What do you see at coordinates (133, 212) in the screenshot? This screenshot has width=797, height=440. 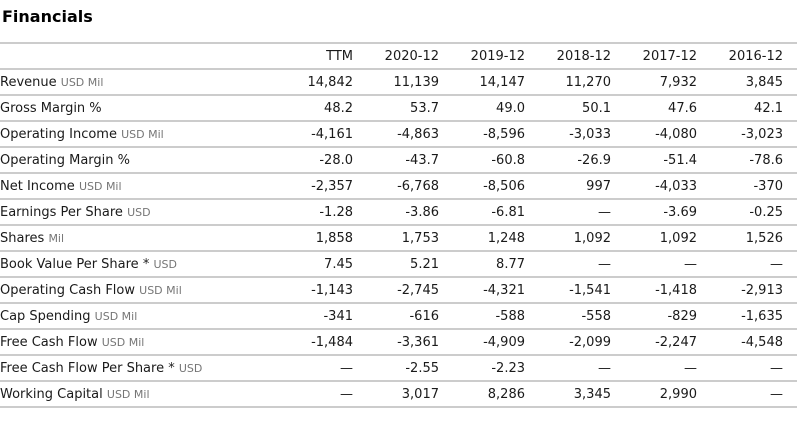 I see `row-label-cell: Earnings Per Share USD` at bounding box center [133, 212].